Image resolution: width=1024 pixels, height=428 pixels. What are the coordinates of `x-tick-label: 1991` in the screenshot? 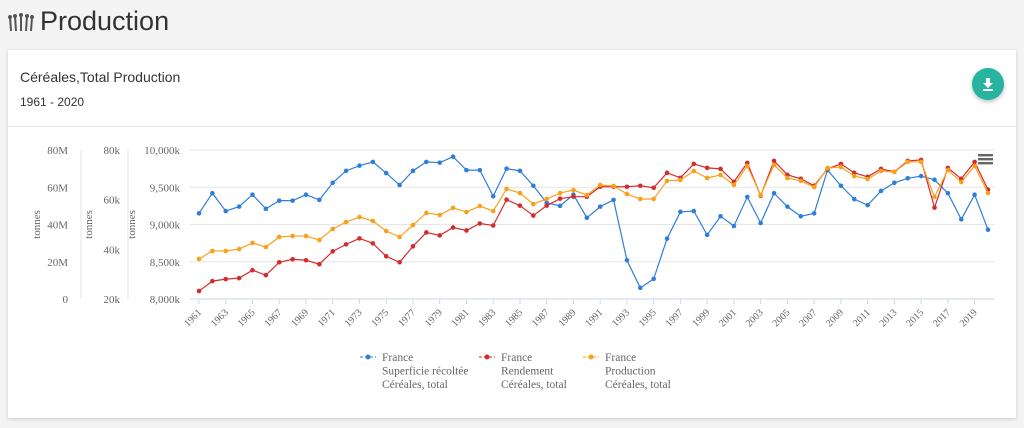 It's located at (594, 318).